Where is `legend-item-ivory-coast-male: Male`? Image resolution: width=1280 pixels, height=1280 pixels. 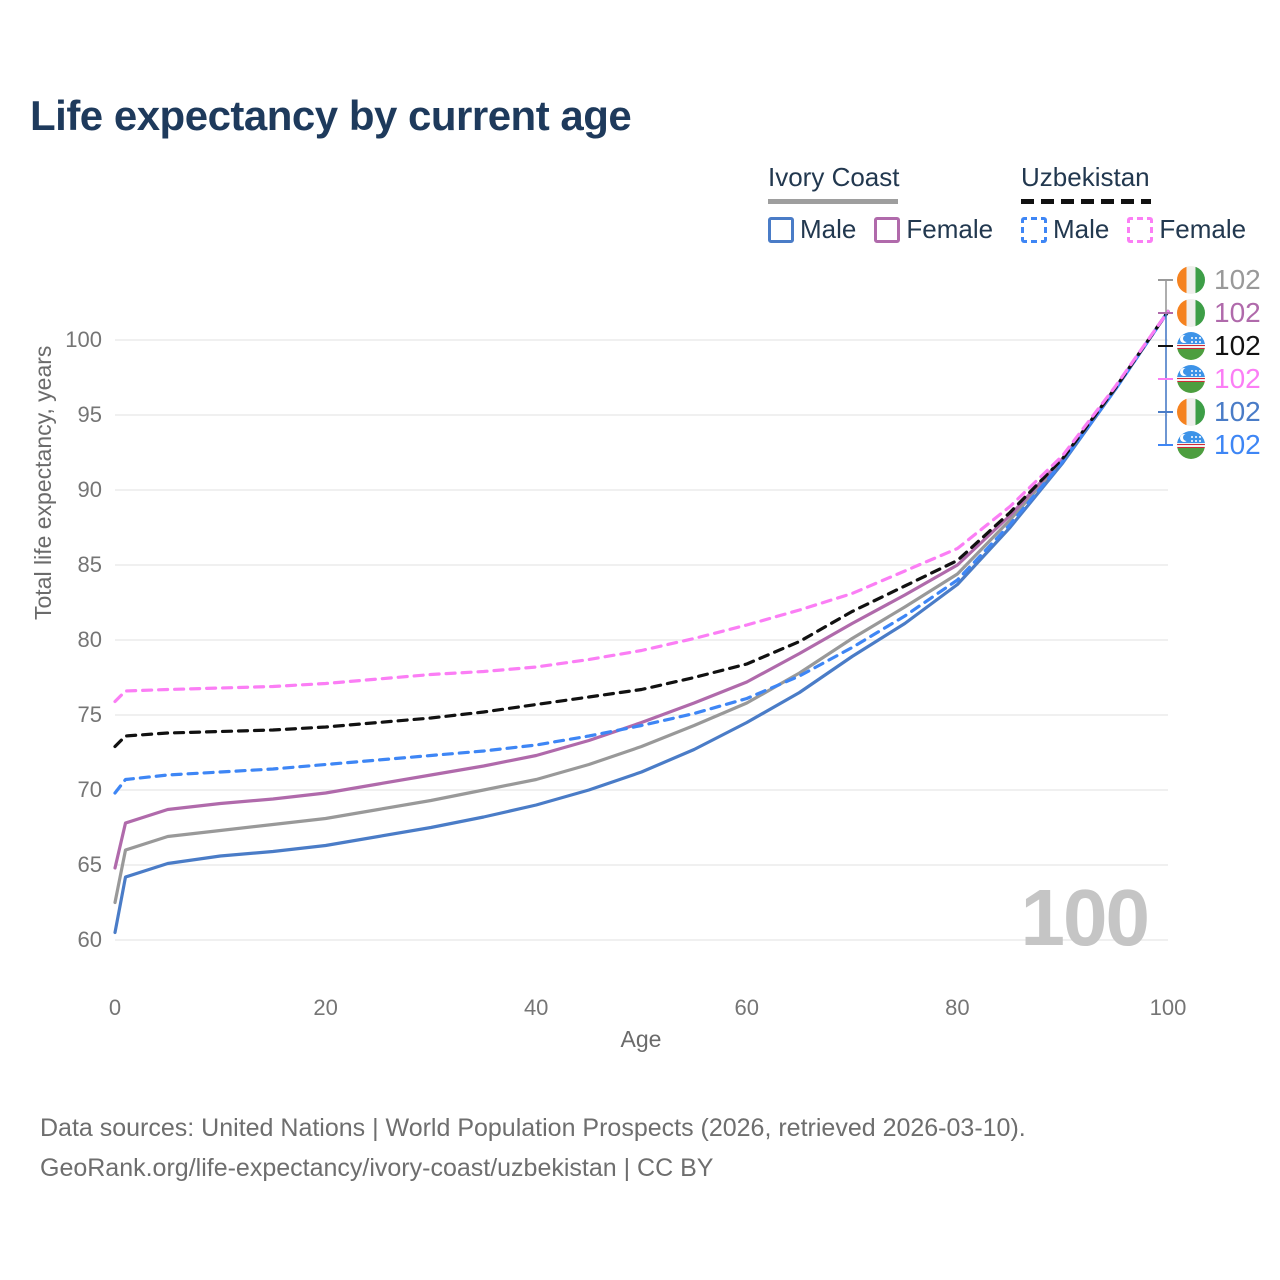
legend-item-ivory-coast-male: Male is located at coordinates (812, 229).